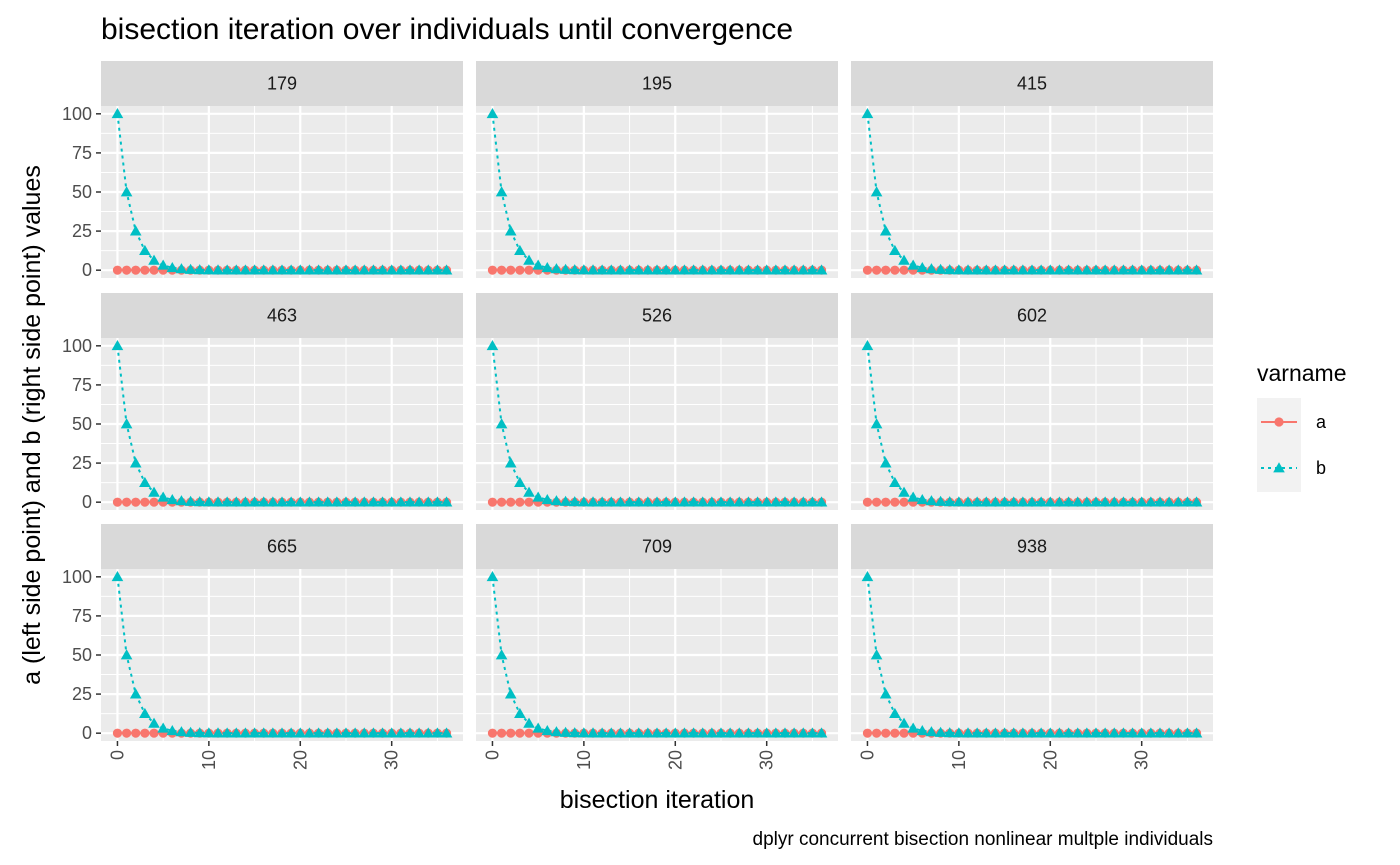  Describe the element at coordinates (82, 655) in the screenshot. I see `y-tick-label: 50` at that location.